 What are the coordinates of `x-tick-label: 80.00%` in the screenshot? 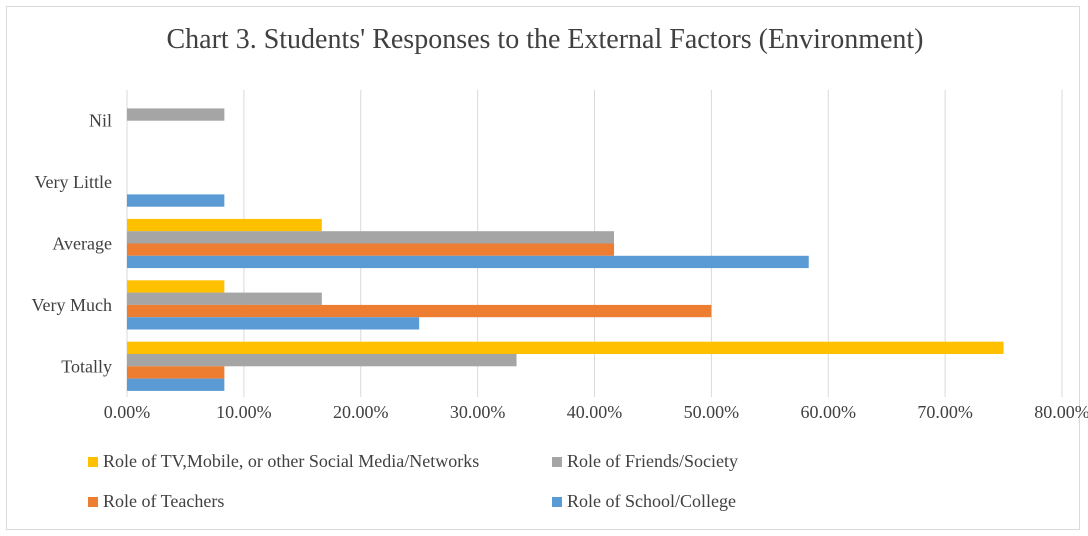 It's located at (1061, 412).